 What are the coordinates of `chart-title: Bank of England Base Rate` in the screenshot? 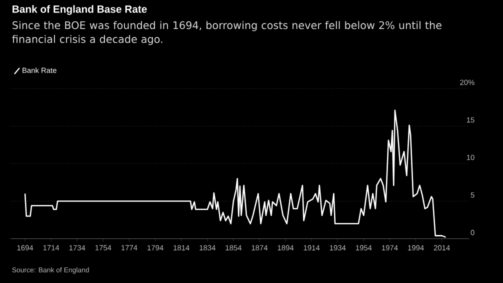 It's located at (79, 9).